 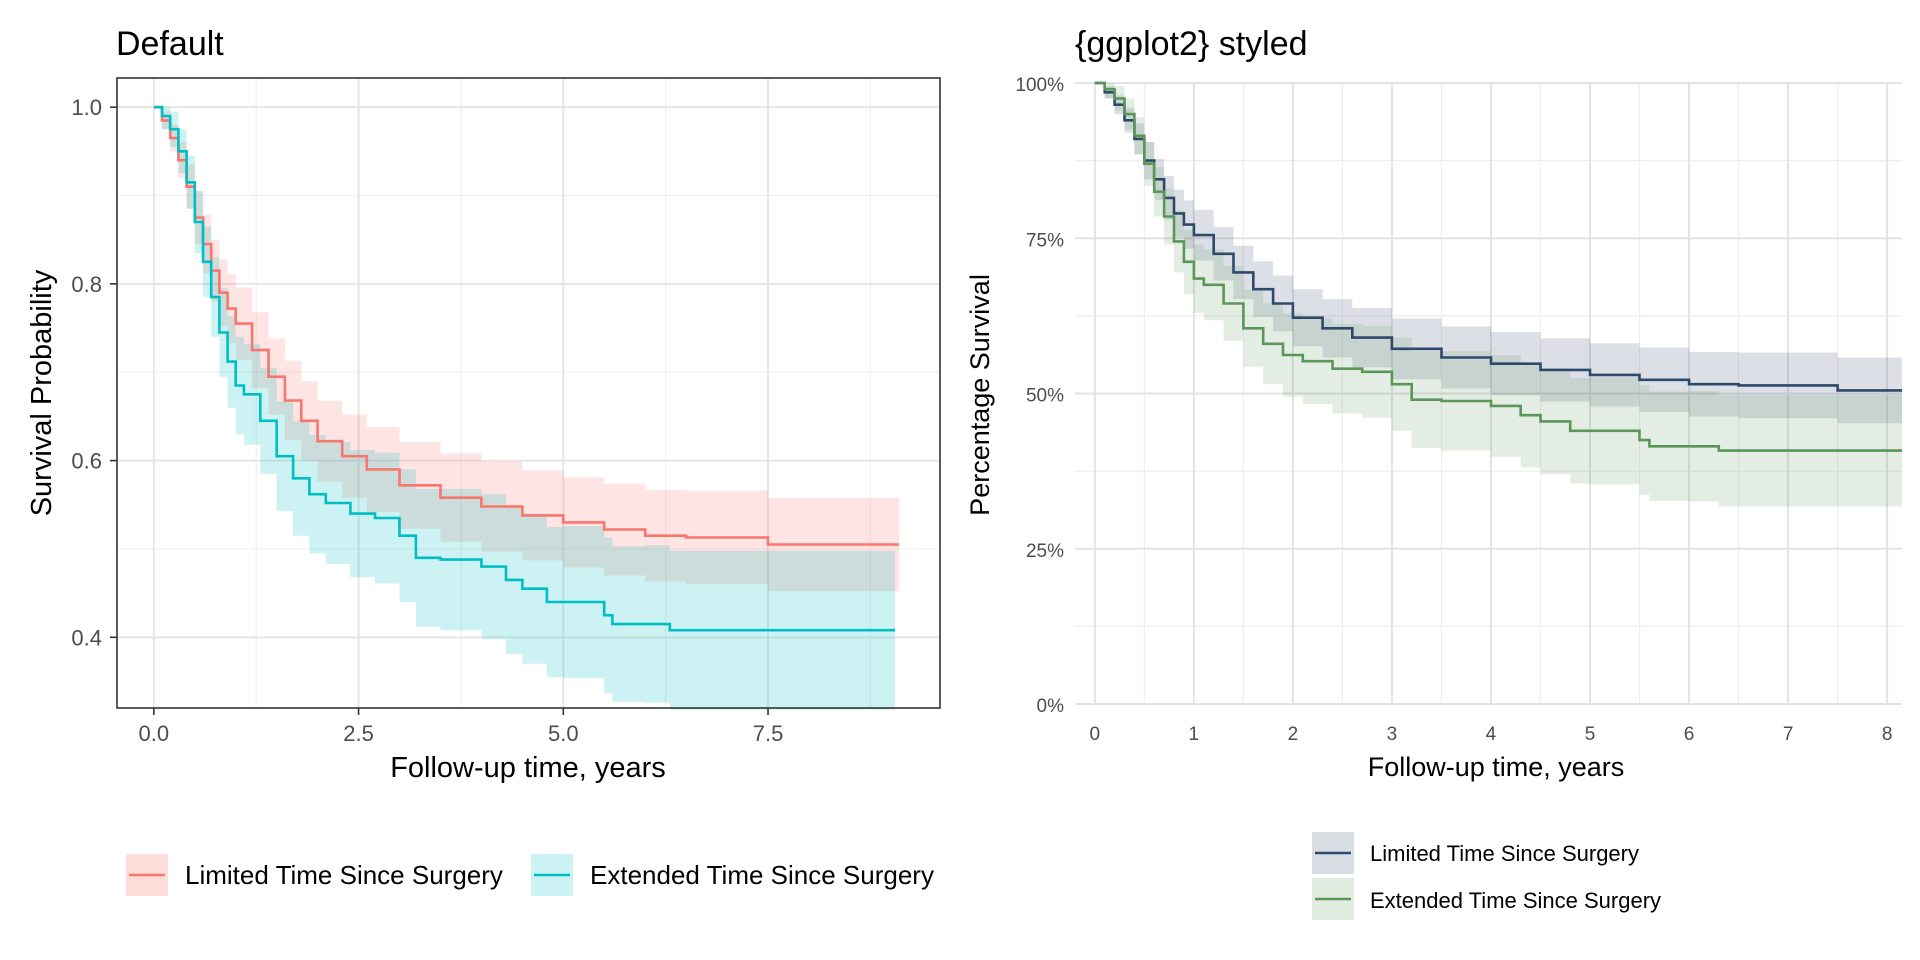 I want to click on styled-legend-item-extended: Extended Time Since Surgery, so click(x=1486, y=899).